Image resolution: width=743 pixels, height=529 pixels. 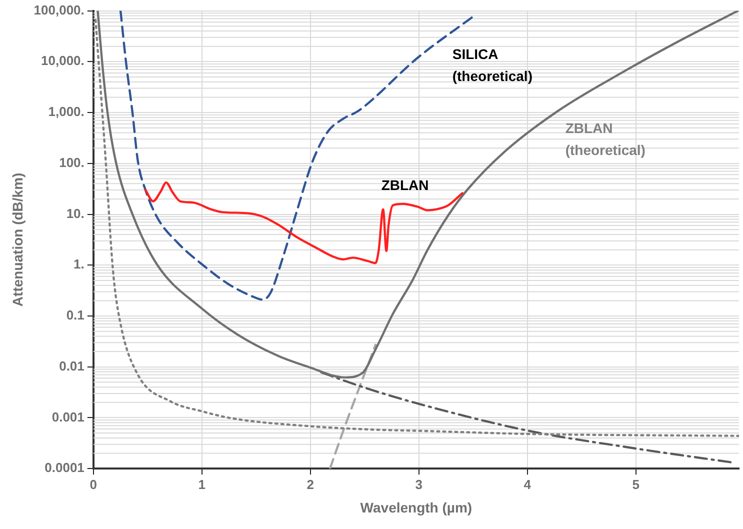 I want to click on y-tick-label: 100., so click(x=71, y=162).